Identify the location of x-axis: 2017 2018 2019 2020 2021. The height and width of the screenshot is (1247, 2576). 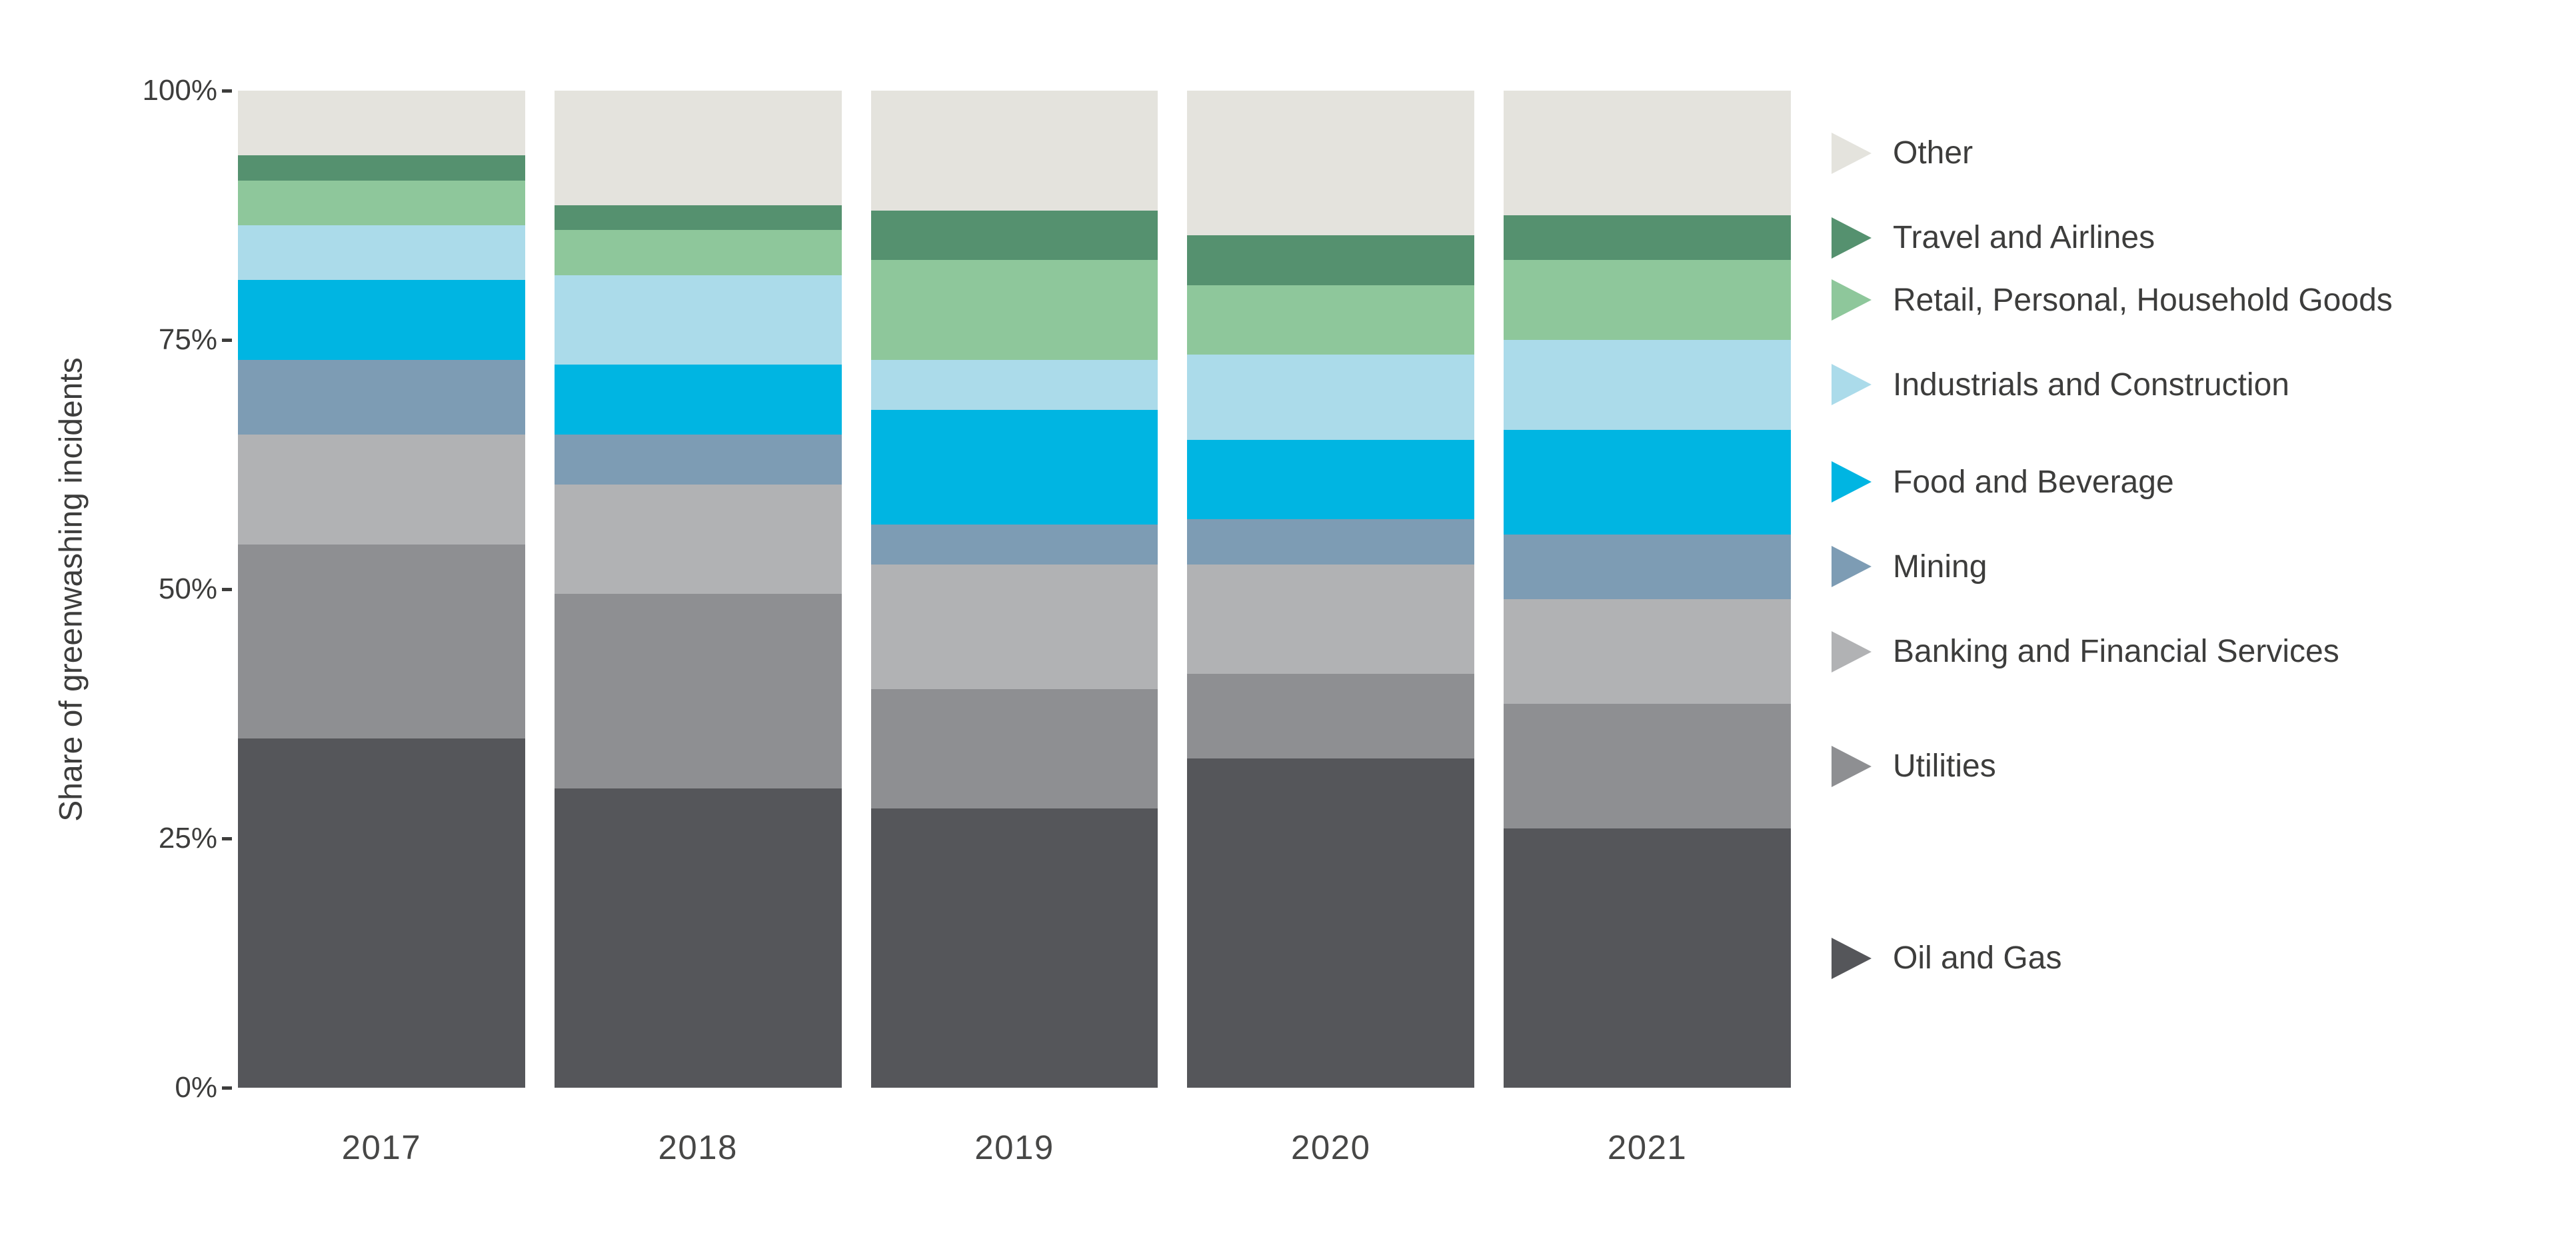
(1015, 1147).